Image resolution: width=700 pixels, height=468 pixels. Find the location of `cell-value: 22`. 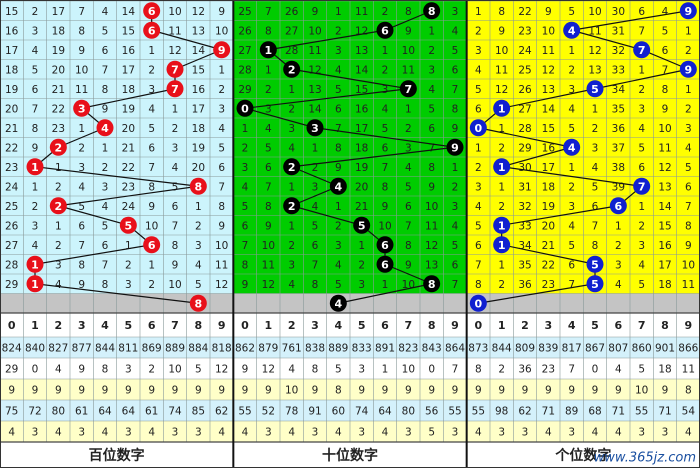

cell-value: 22 is located at coordinates (524, 12).